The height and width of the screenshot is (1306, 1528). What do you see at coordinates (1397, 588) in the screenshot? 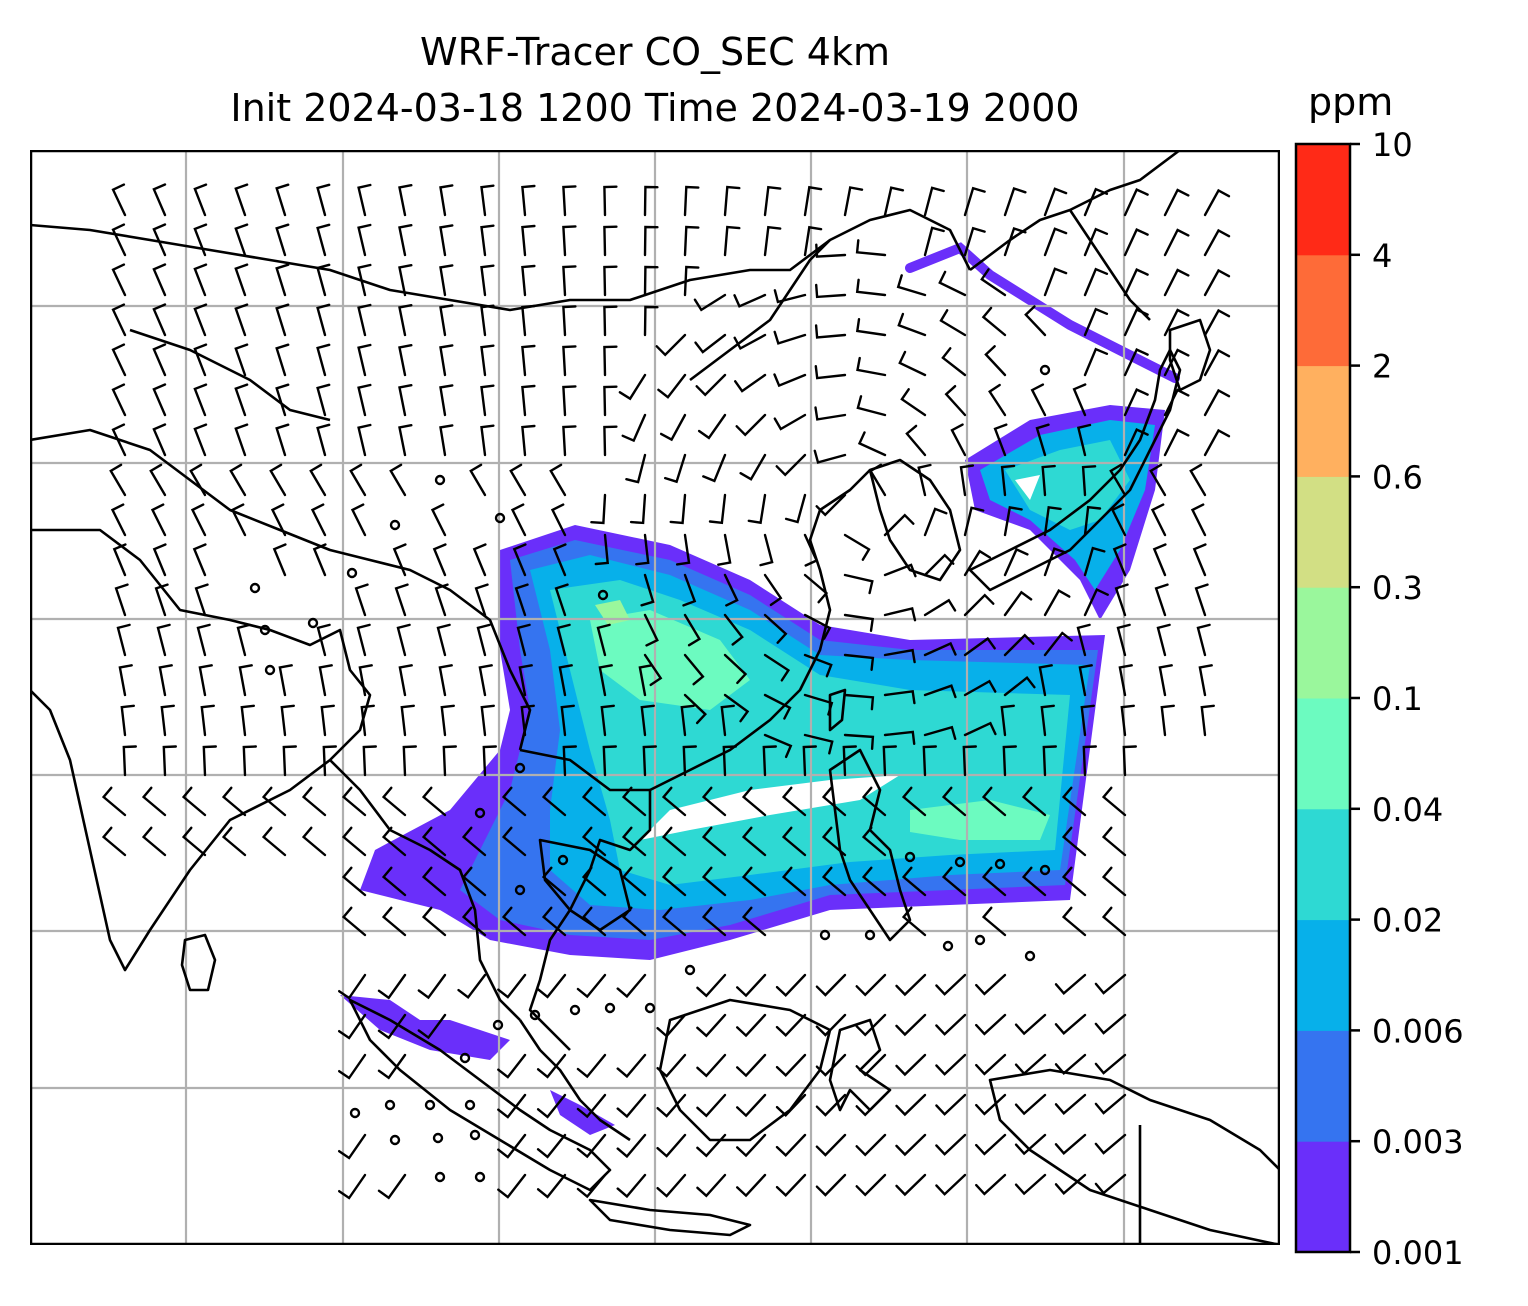
I see `colorbar-tick-label: 0.3` at bounding box center [1397, 588].